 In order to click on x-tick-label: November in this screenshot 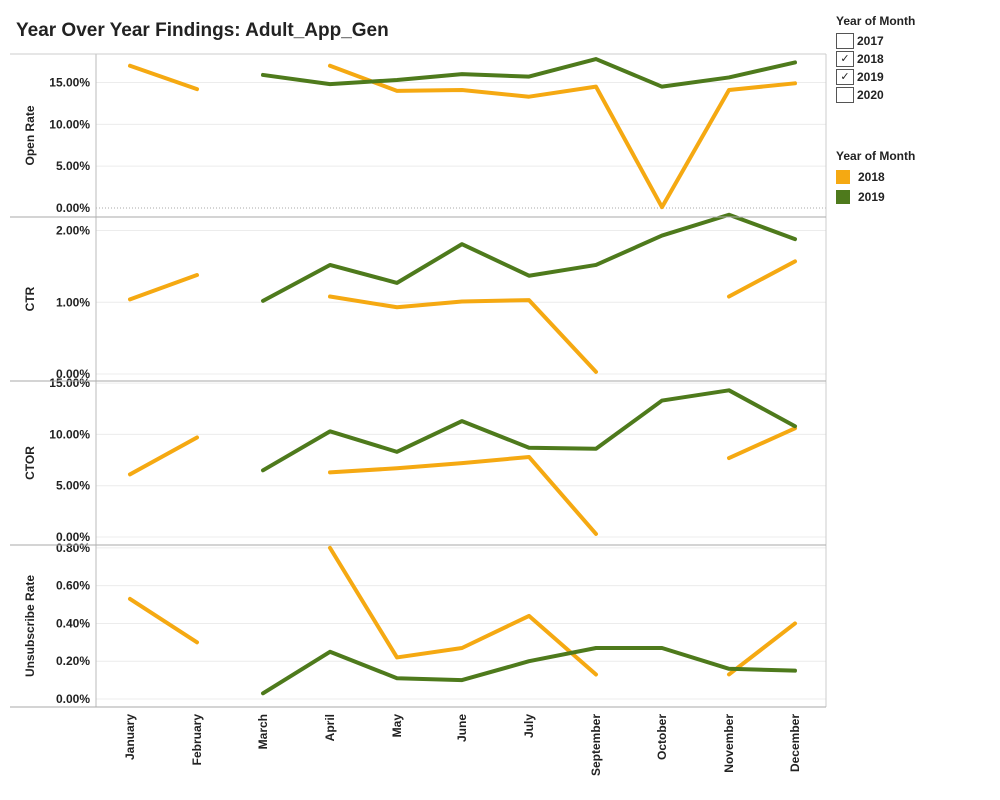, I will do `click(729, 743)`.